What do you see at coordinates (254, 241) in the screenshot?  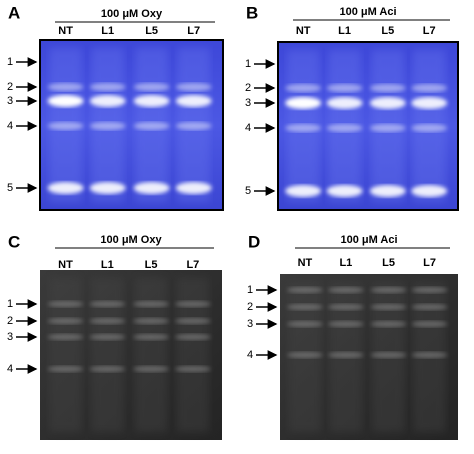 I see `panel-letter: D` at bounding box center [254, 241].